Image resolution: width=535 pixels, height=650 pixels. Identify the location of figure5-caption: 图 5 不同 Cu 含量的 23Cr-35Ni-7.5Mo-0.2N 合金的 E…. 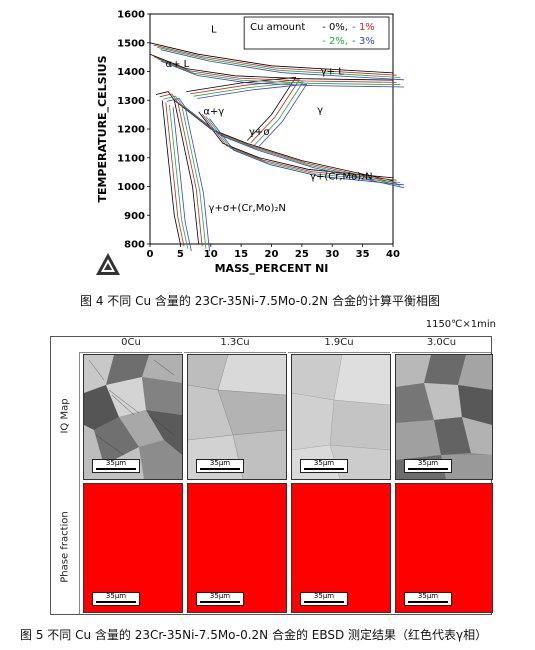
(254, 635).